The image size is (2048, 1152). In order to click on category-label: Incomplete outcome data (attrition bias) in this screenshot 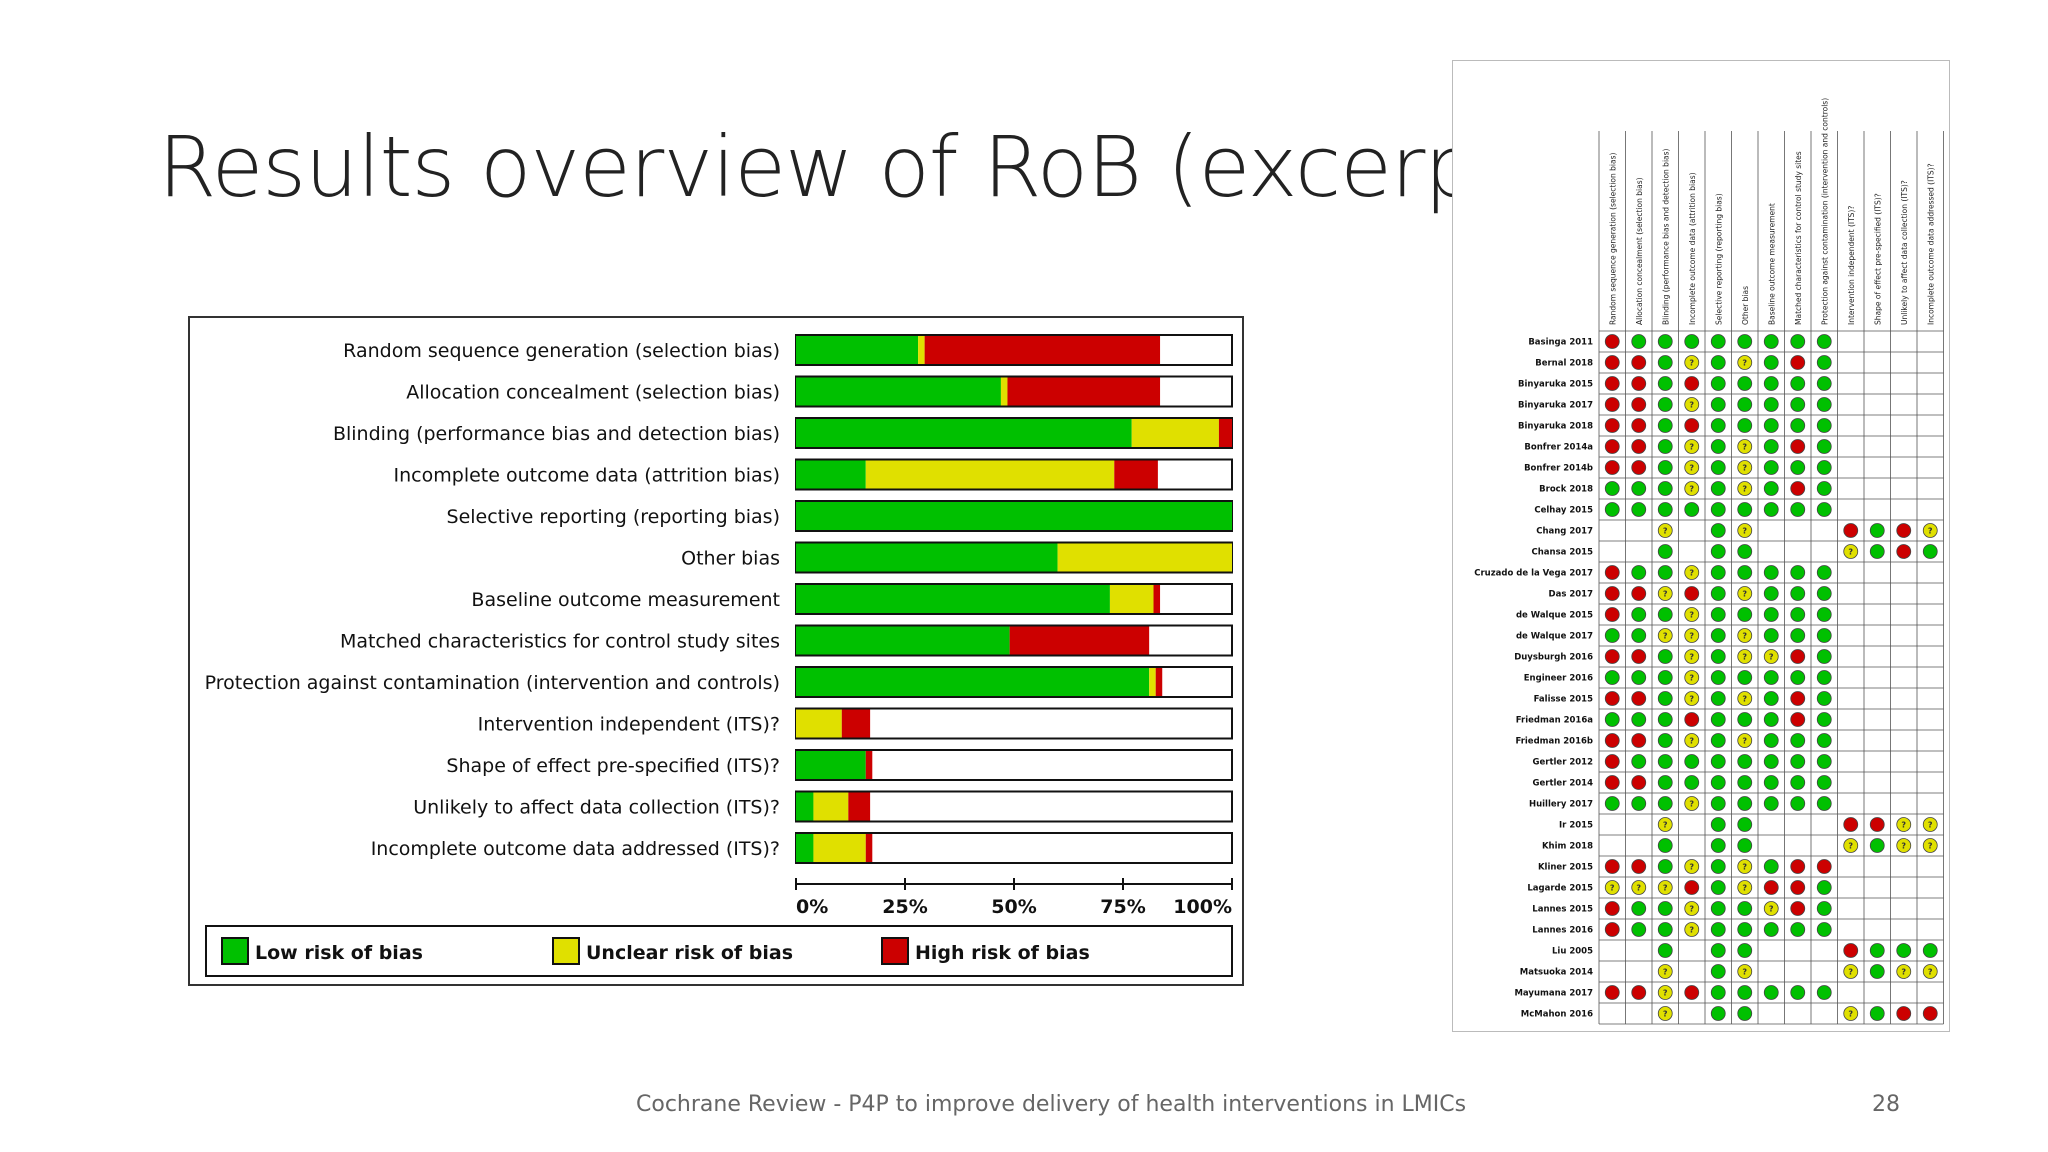, I will do `click(587, 476)`.